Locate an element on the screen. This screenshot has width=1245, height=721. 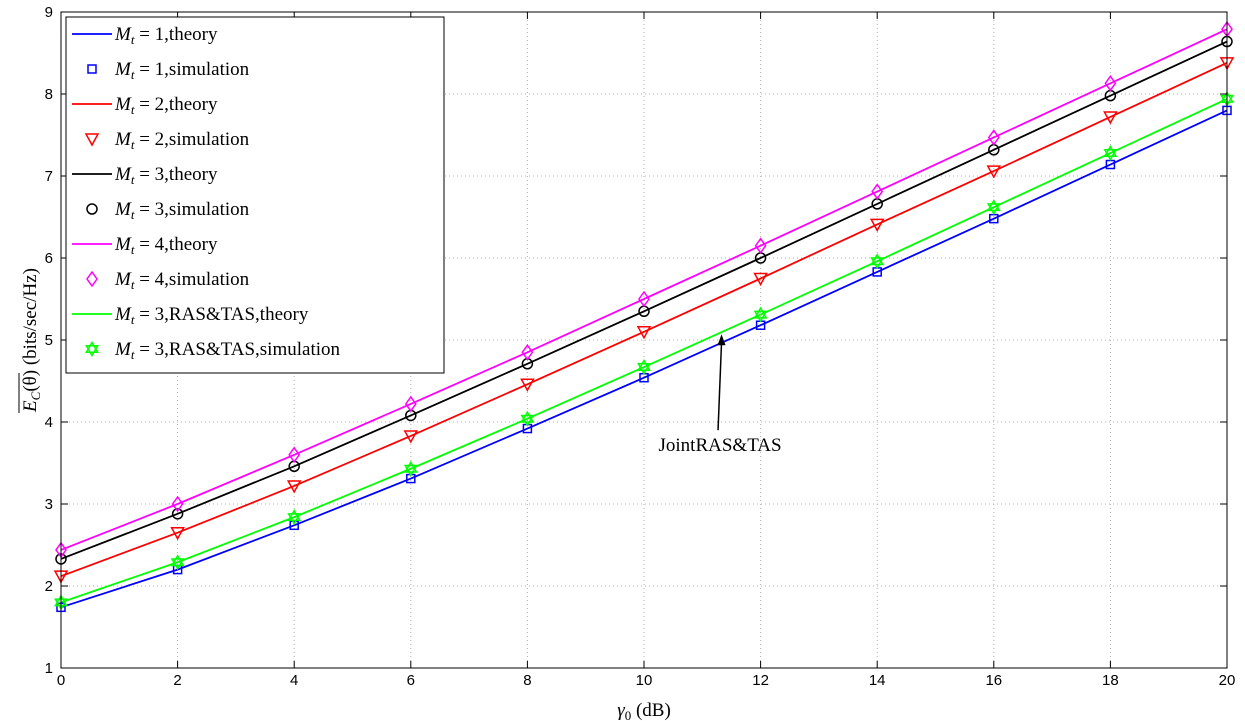
y-axis-subscript: C is located at coordinates (35, 395).